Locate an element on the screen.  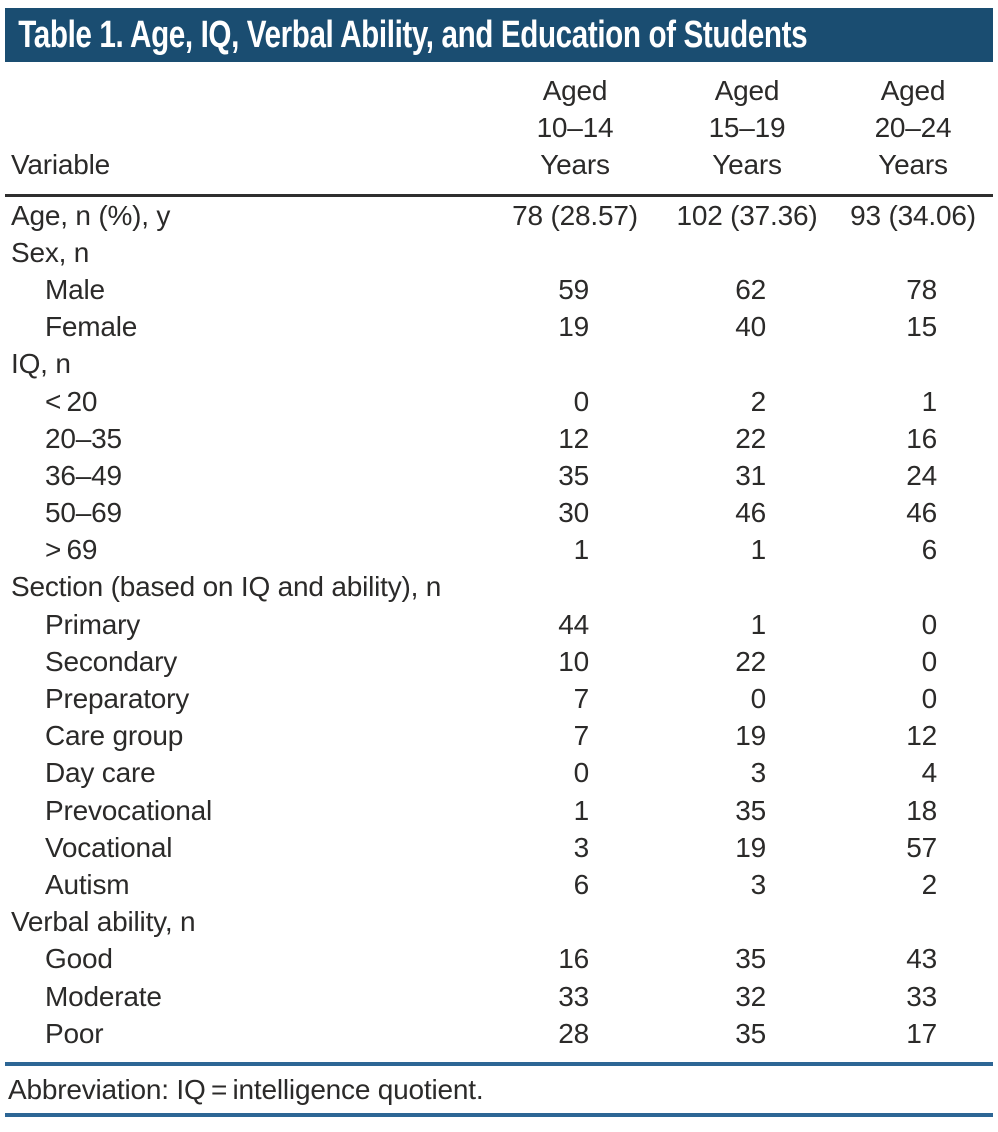
value-cell-aged-15-19: 3 is located at coordinates (758, 773).